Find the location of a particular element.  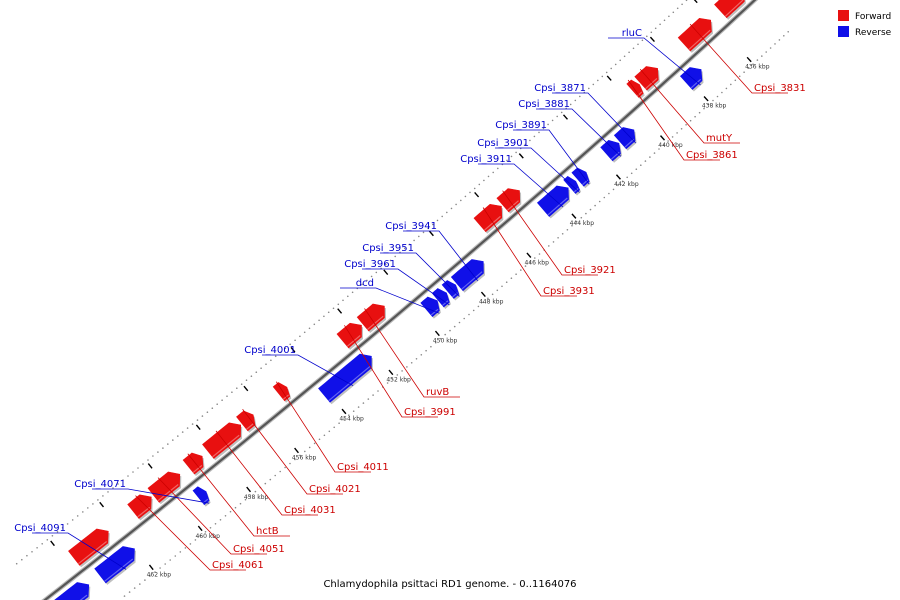

gene-label-cpsi_3861: Cpsi_3861 is located at coordinates (712, 155).